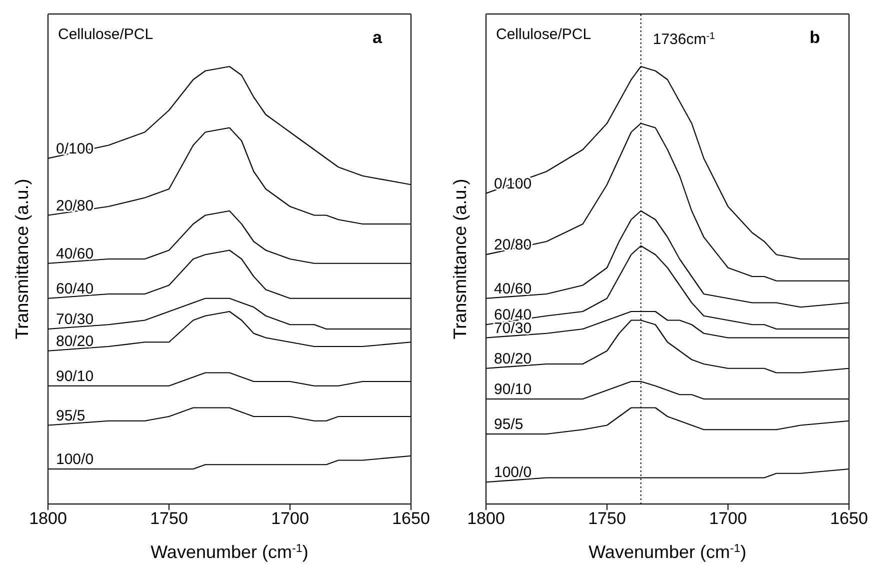 The image size is (892, 564). I want to click on ref-line-label: 1736cm$^{-1}$, so click(683, 39).